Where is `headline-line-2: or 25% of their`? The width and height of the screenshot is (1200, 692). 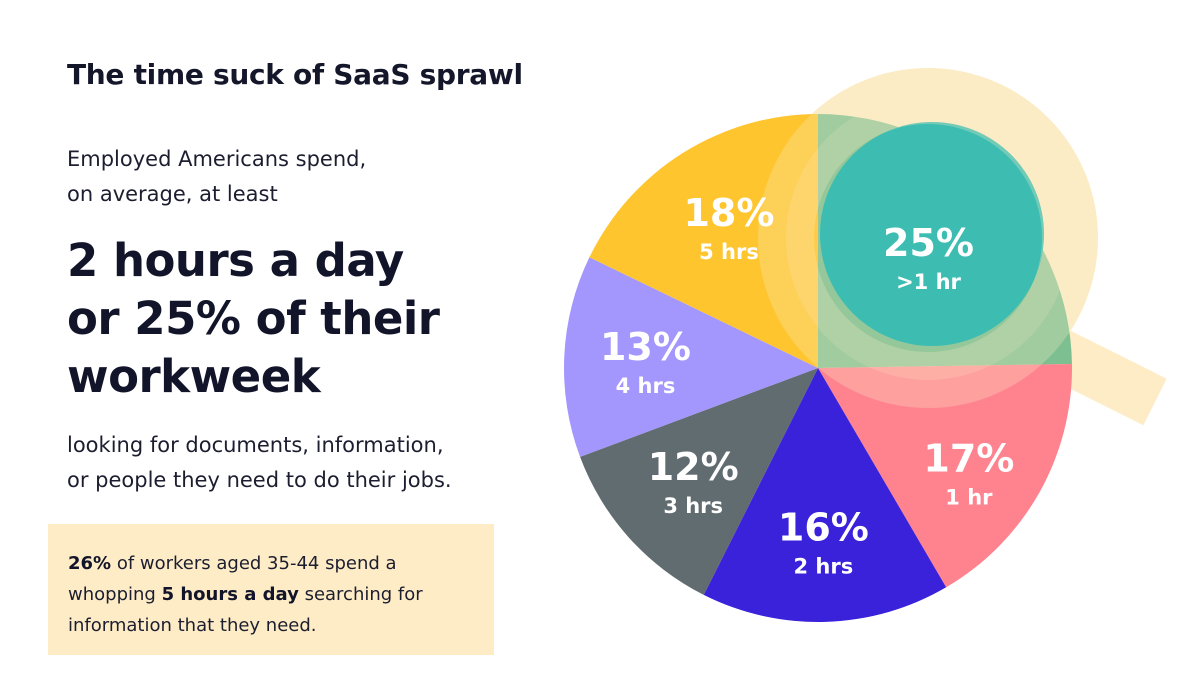
headline-line-2: or 25% of their is located at coordinates (253, 318).